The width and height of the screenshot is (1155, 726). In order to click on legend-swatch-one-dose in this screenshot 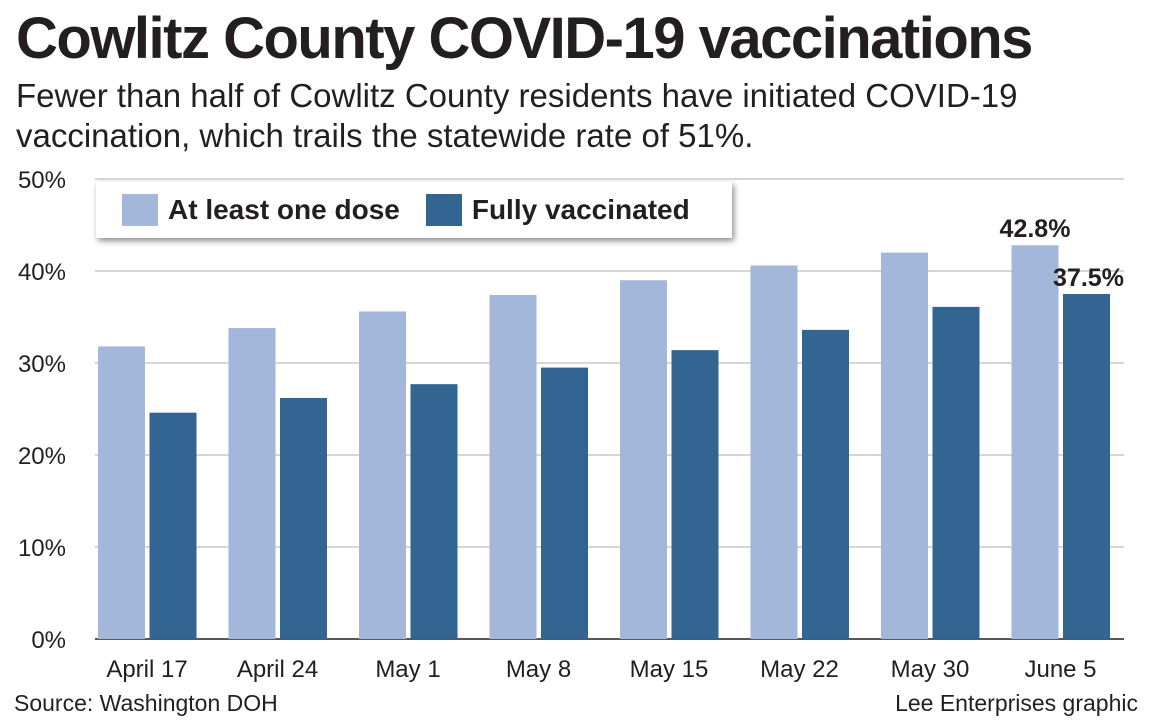, I will do `click(140, 210)`.